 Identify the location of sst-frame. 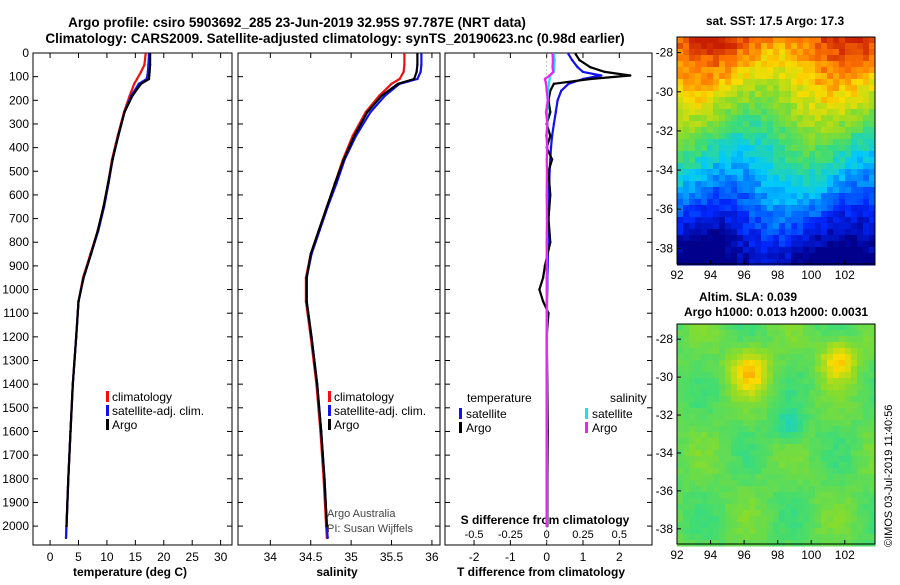
(776, 150).